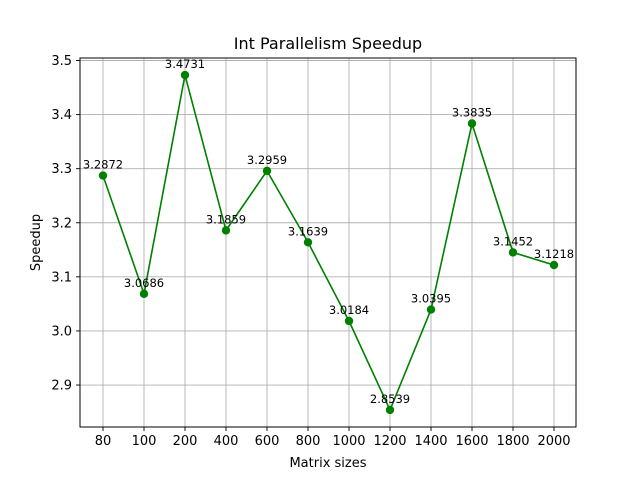 The width and height of the screenshot is (640, 480). What do you see at coordinates (513, 241) in the screenshot?
I see `data-point-label: 3.1452` at bounding box center [513, 241].